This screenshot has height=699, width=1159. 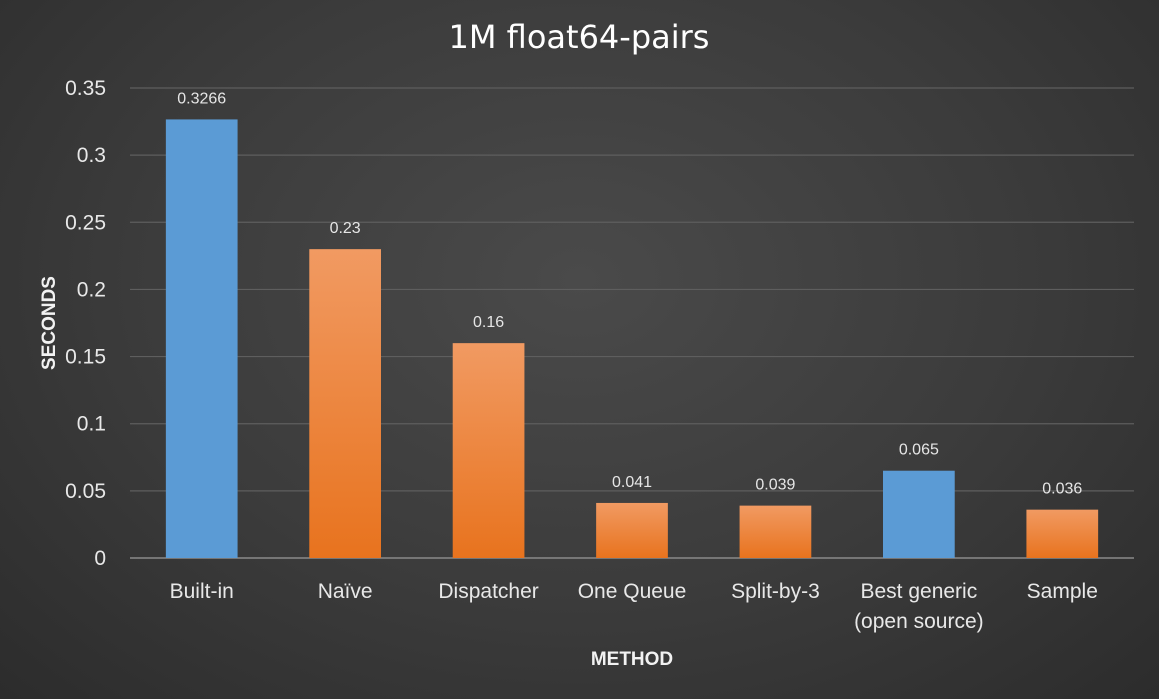 I want to click on x-tick-label: One Queue, so click(x=632, y=591).